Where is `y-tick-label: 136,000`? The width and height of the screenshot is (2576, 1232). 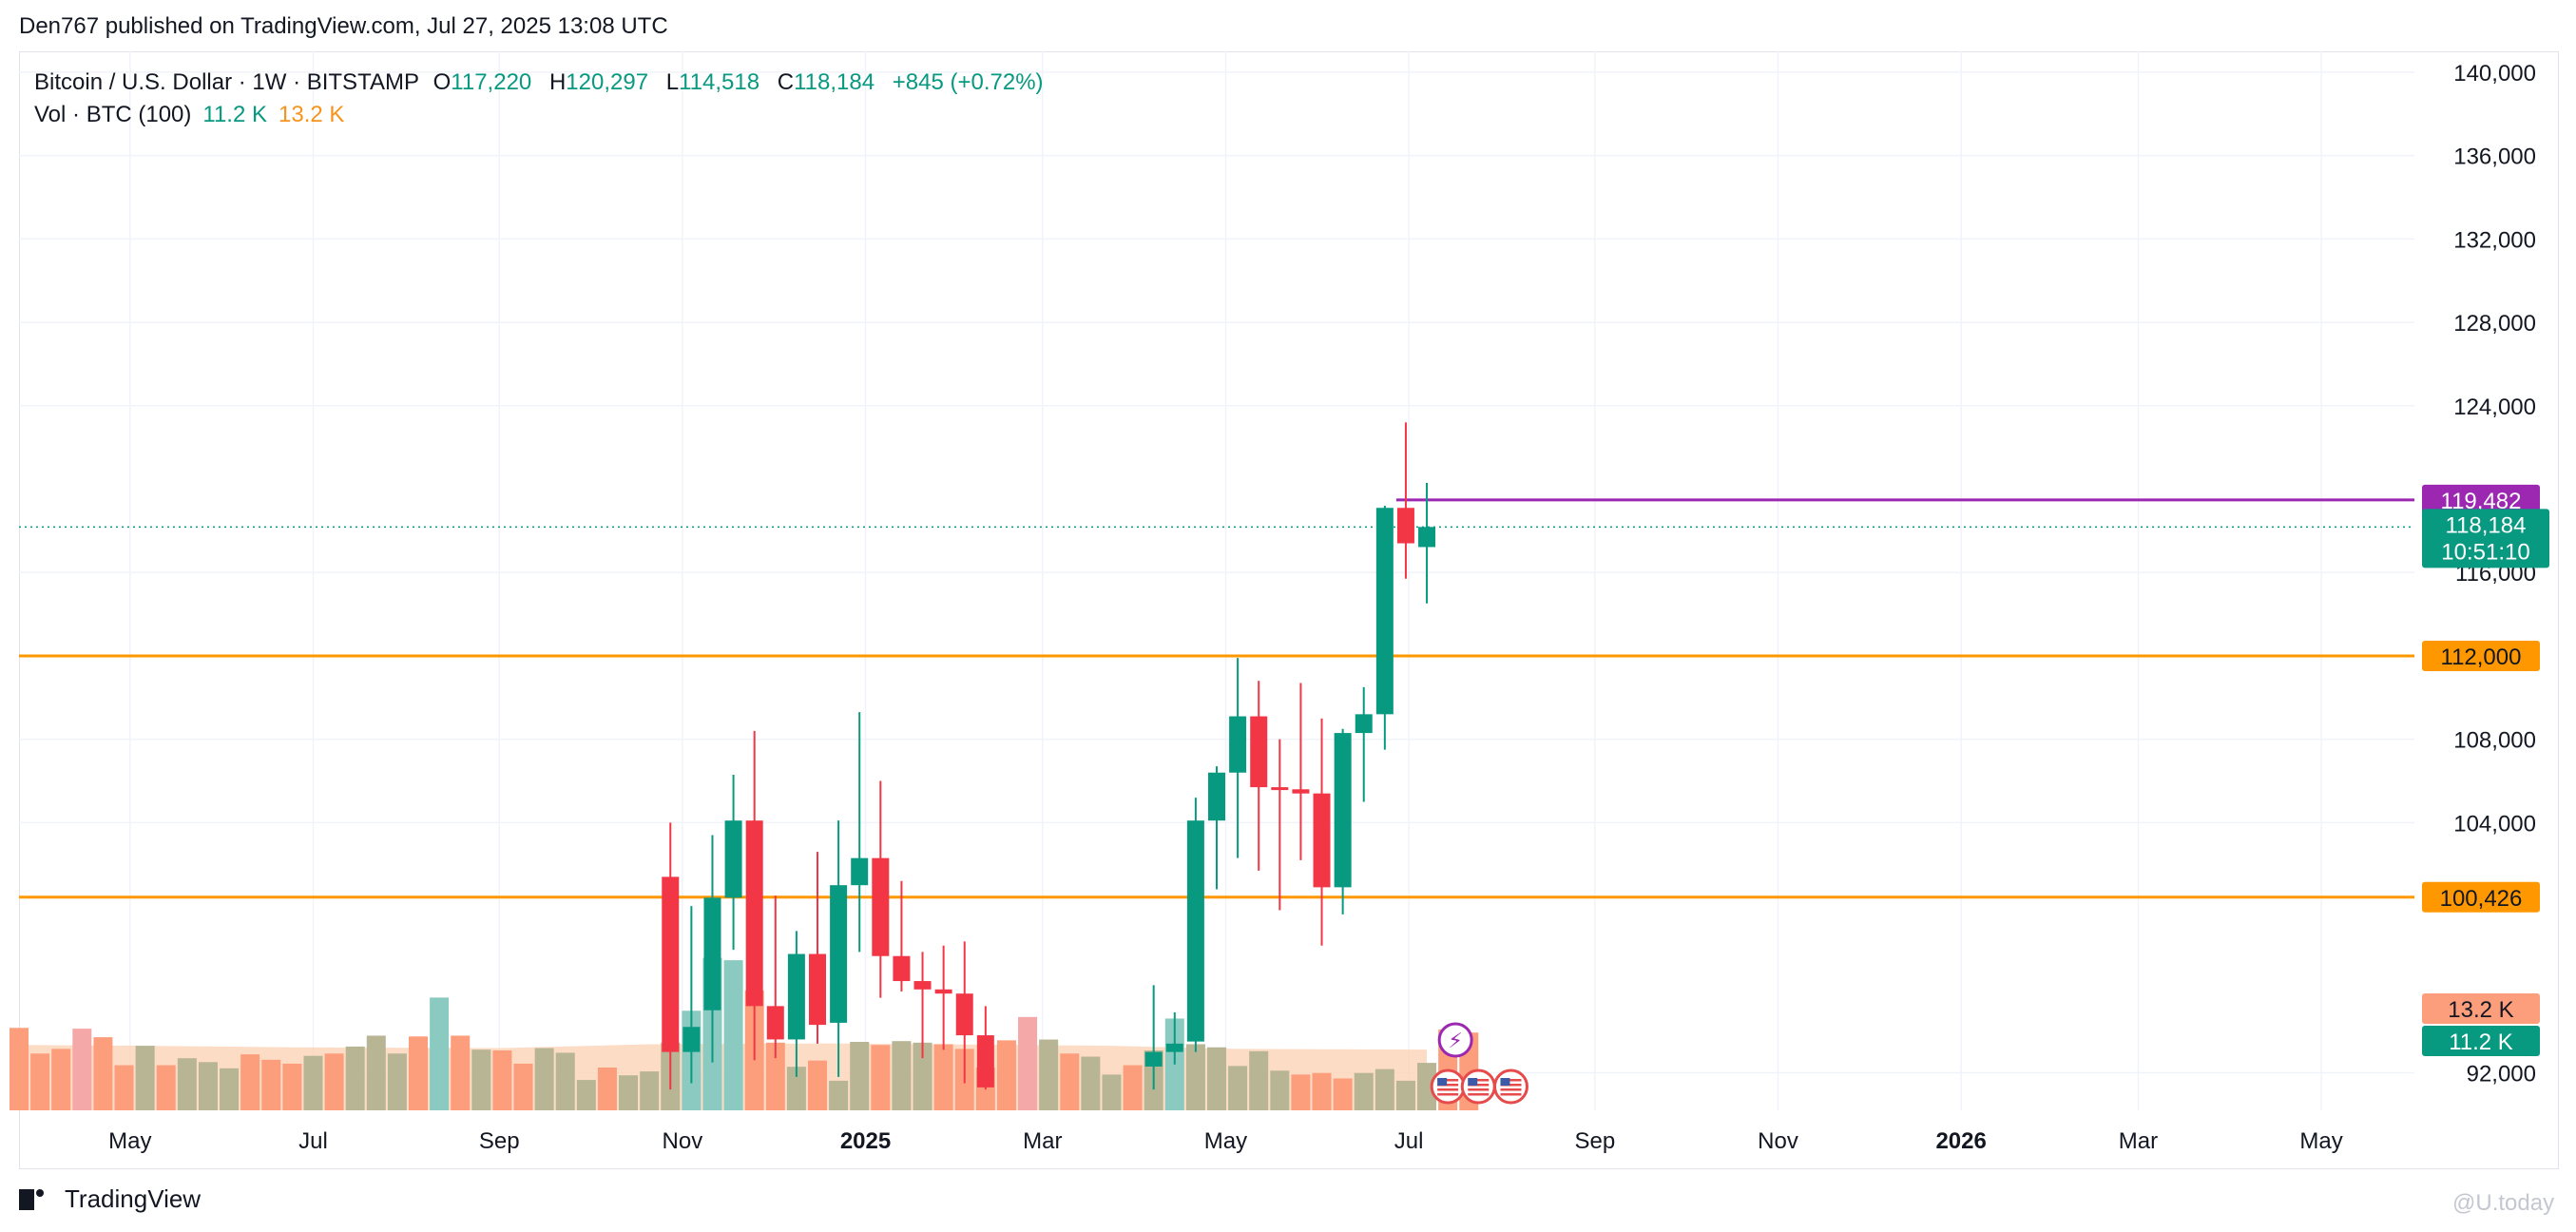 y-tick-label: 136,000 is located at coordinates (2494, 157).